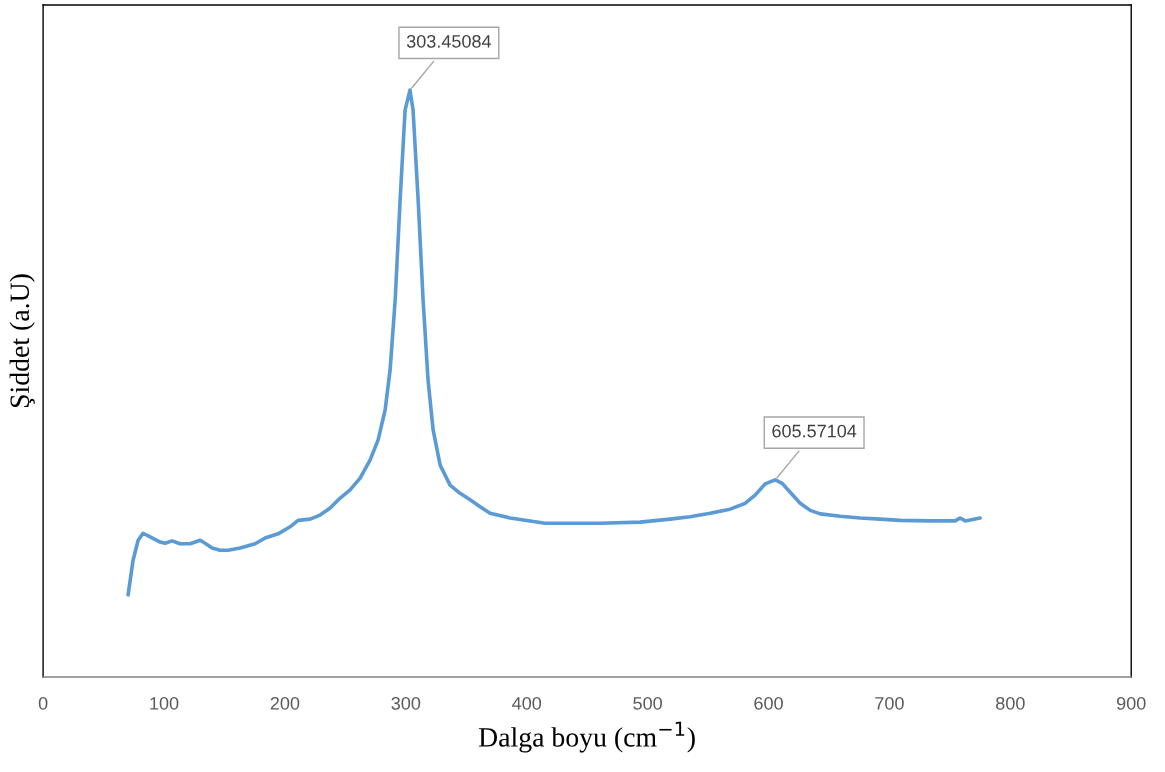 This screenshot has height=772, width=1165. I want to click on x-axis-title: Dalga boyu (cm$^{−1}$), so click(586, 737).